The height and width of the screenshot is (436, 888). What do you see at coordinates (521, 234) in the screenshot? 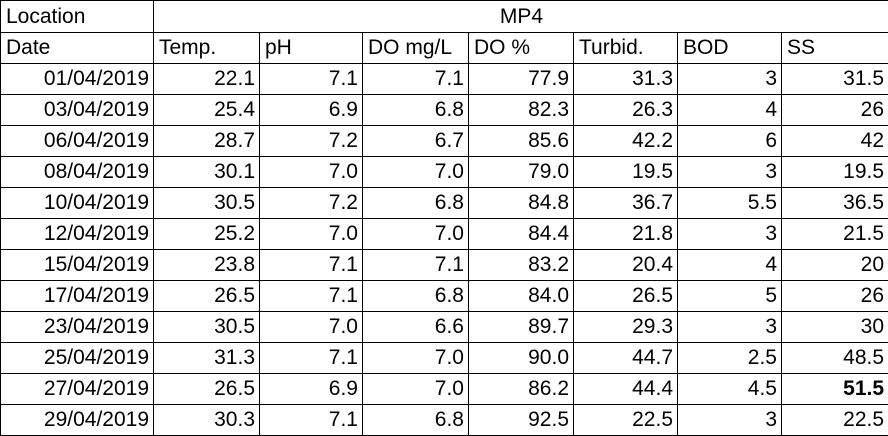
I see `do-pct-cell: 84.4` at bounding box center [521, 234].